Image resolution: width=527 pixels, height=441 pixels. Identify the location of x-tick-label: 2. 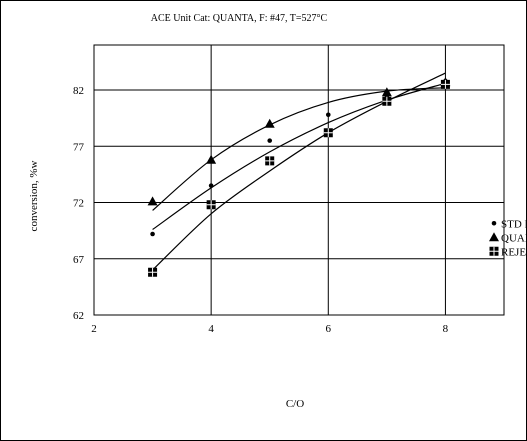
(94, 329).